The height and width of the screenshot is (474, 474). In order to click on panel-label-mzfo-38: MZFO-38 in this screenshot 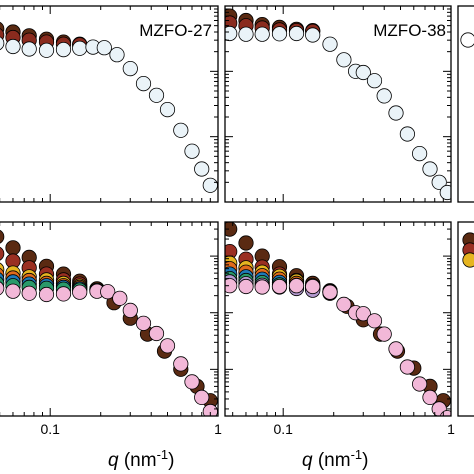, I will do `click(409, 30)`.